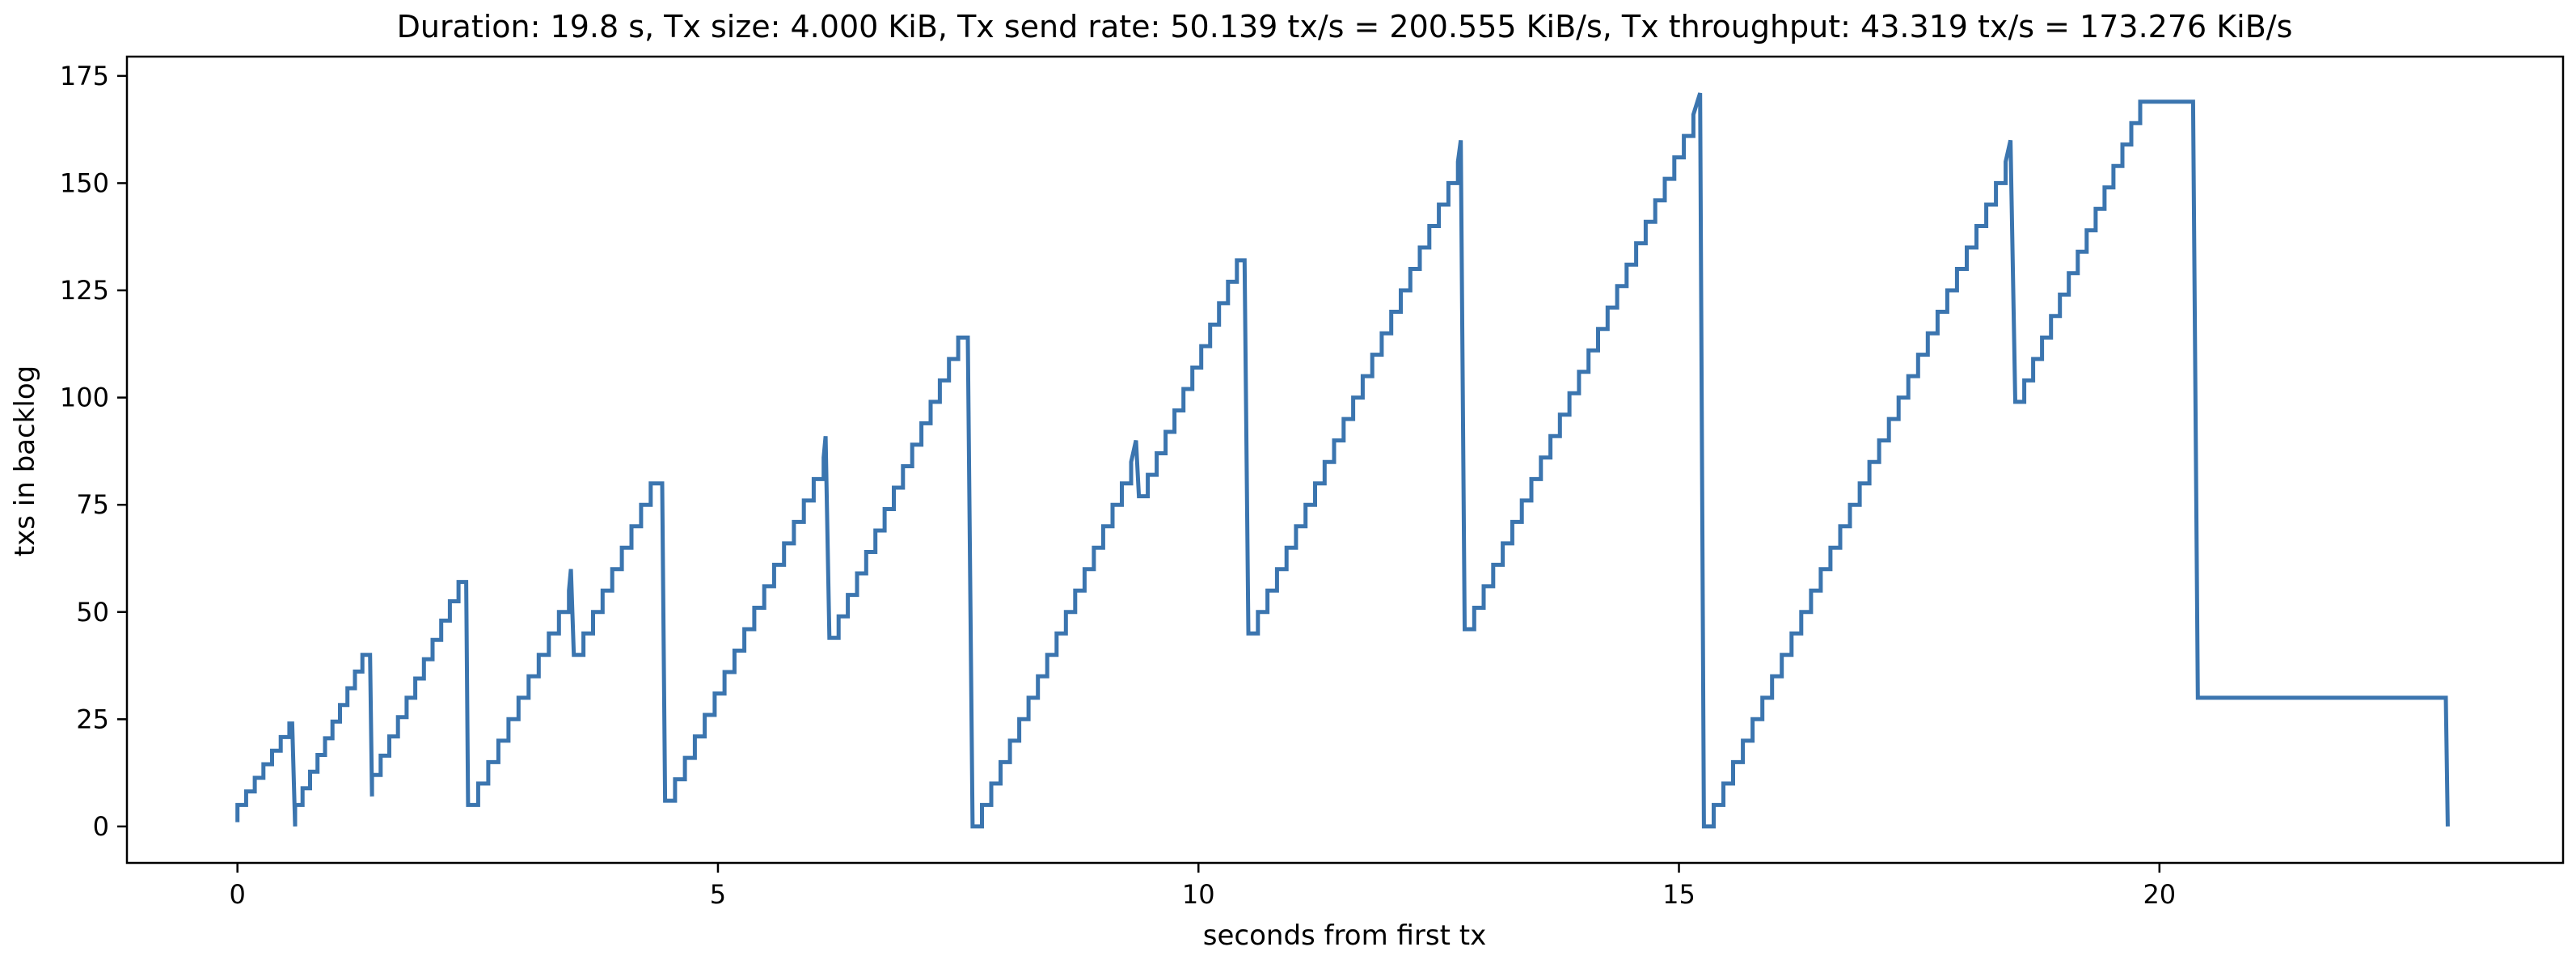 Image resolution: width=2576 pixels, height=964 pixels. I want to click on y-tick-label: 75, so click(92, 504).